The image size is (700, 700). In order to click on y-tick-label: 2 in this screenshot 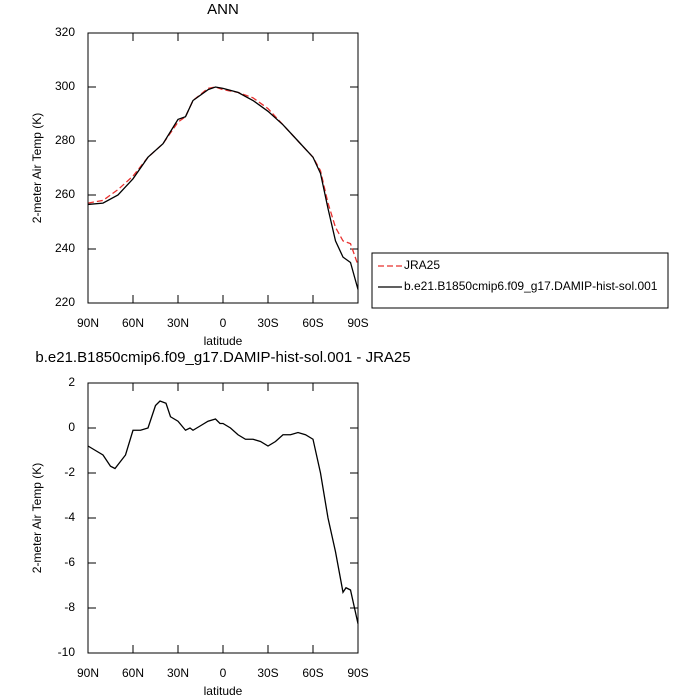, I will do `click(71, 382)`.